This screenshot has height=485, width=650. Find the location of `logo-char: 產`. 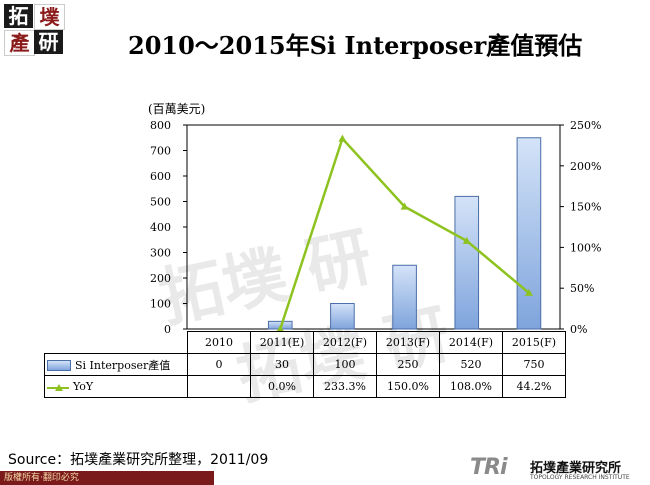

logo-char: 產 is located at coordinates (19, 43).